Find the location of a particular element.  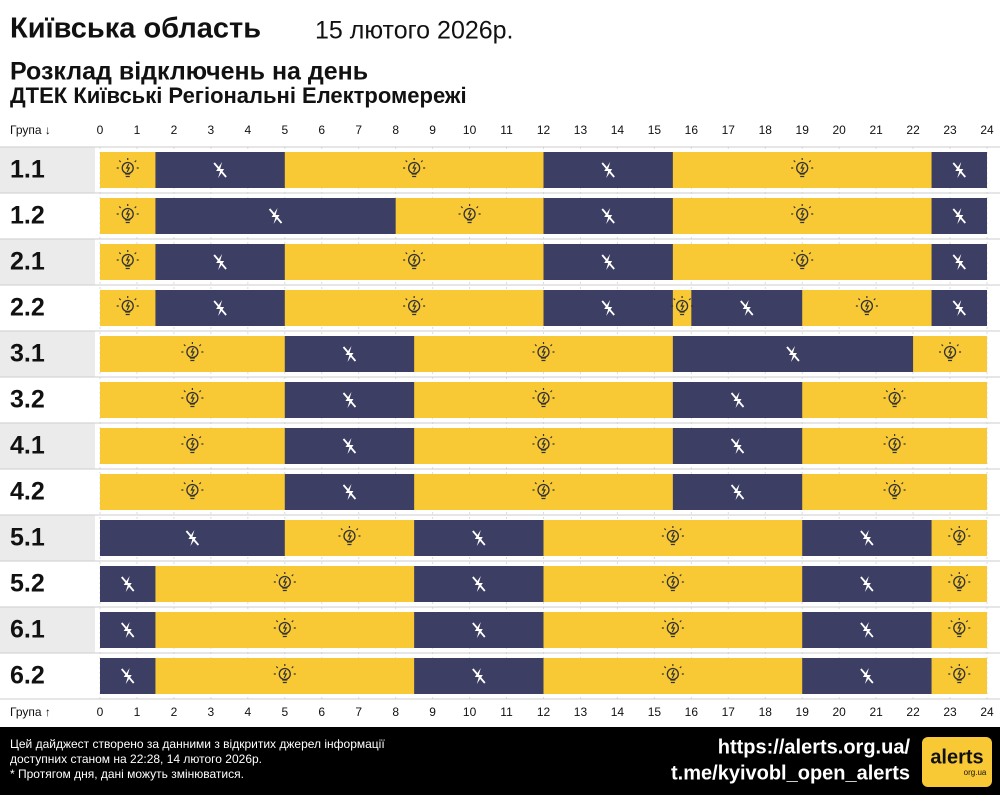

group-label: 1.2 is located at coordinates (27, 216).